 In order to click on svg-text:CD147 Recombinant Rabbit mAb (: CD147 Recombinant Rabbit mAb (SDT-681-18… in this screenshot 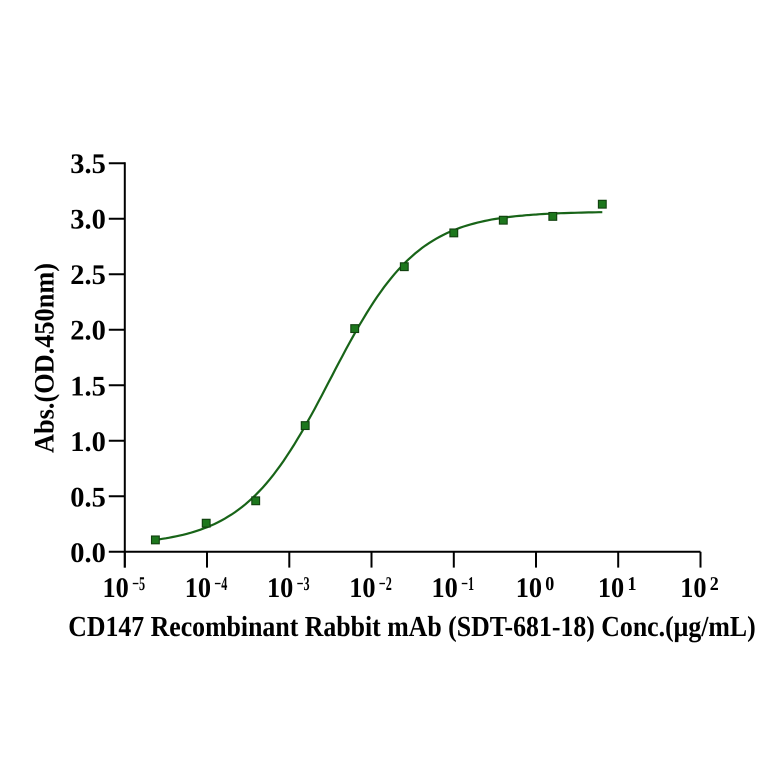, I will do `click(412, 627)`.